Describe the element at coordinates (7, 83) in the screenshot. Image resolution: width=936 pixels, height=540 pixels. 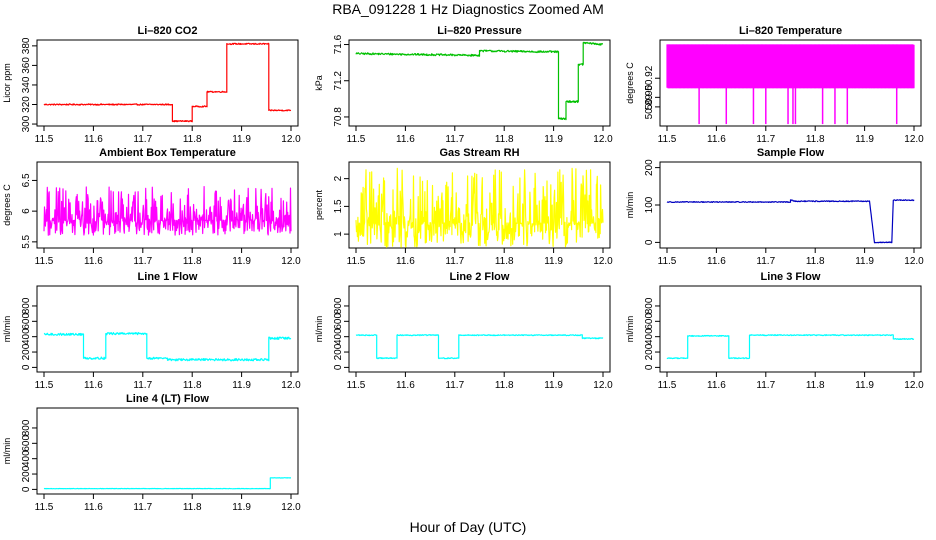
I see `y-axis-label: Licor ppm` at that location.